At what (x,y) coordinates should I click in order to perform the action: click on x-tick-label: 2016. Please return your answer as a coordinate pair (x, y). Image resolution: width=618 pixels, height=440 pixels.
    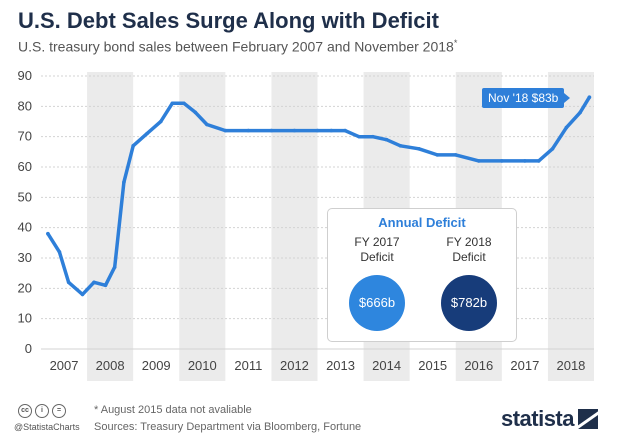
    Looking at the image, I should click on (478, 365).